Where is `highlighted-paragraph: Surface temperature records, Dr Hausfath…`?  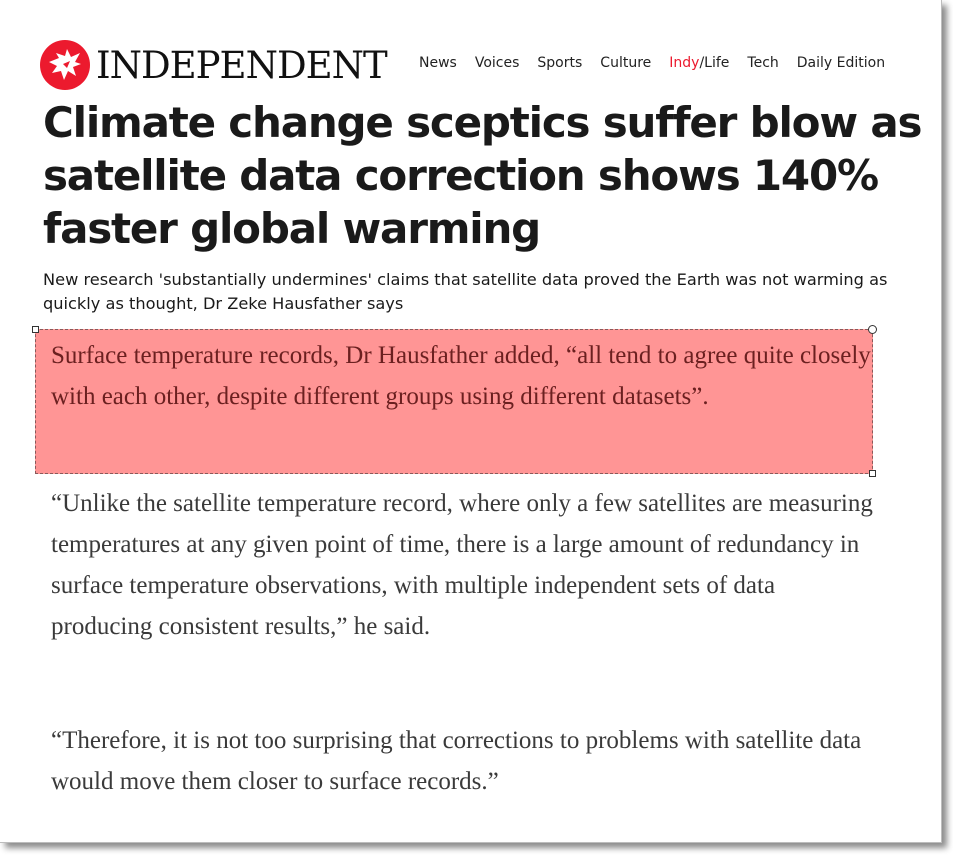 highlighted-paragraph: Surface temperature records, Dr Hausfath… is located at coordinates (461, 376).